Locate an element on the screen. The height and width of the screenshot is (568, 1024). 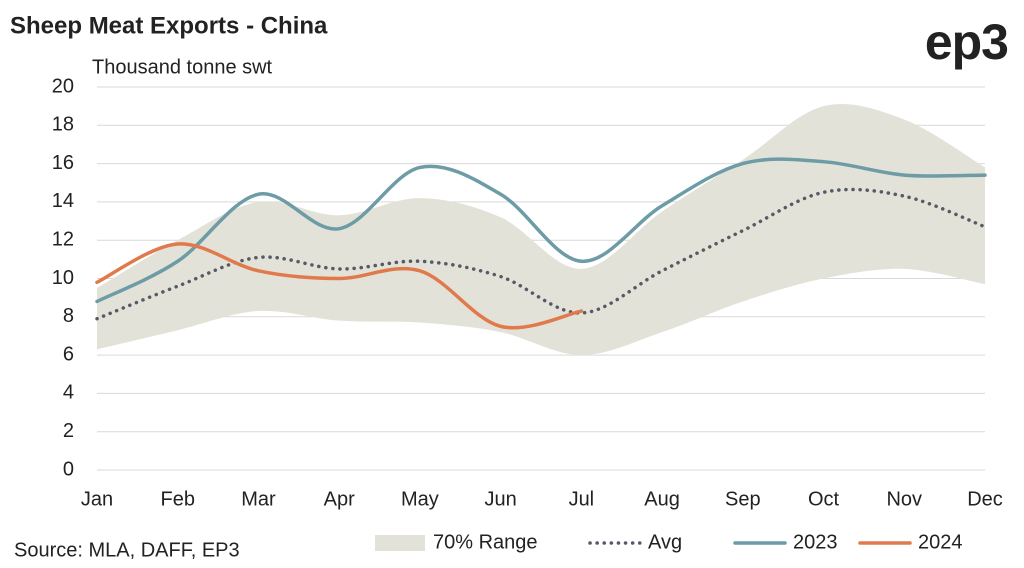
y-tick-label: 18 is located at coordinates (63, 125).